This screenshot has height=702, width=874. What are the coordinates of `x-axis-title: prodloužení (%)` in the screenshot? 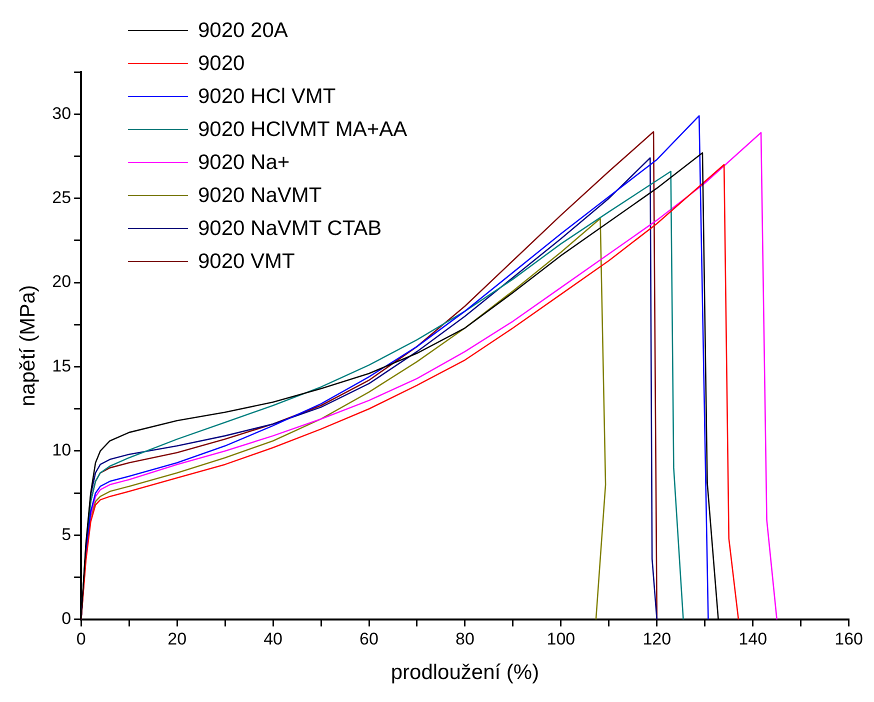 It's located at (465, 672).